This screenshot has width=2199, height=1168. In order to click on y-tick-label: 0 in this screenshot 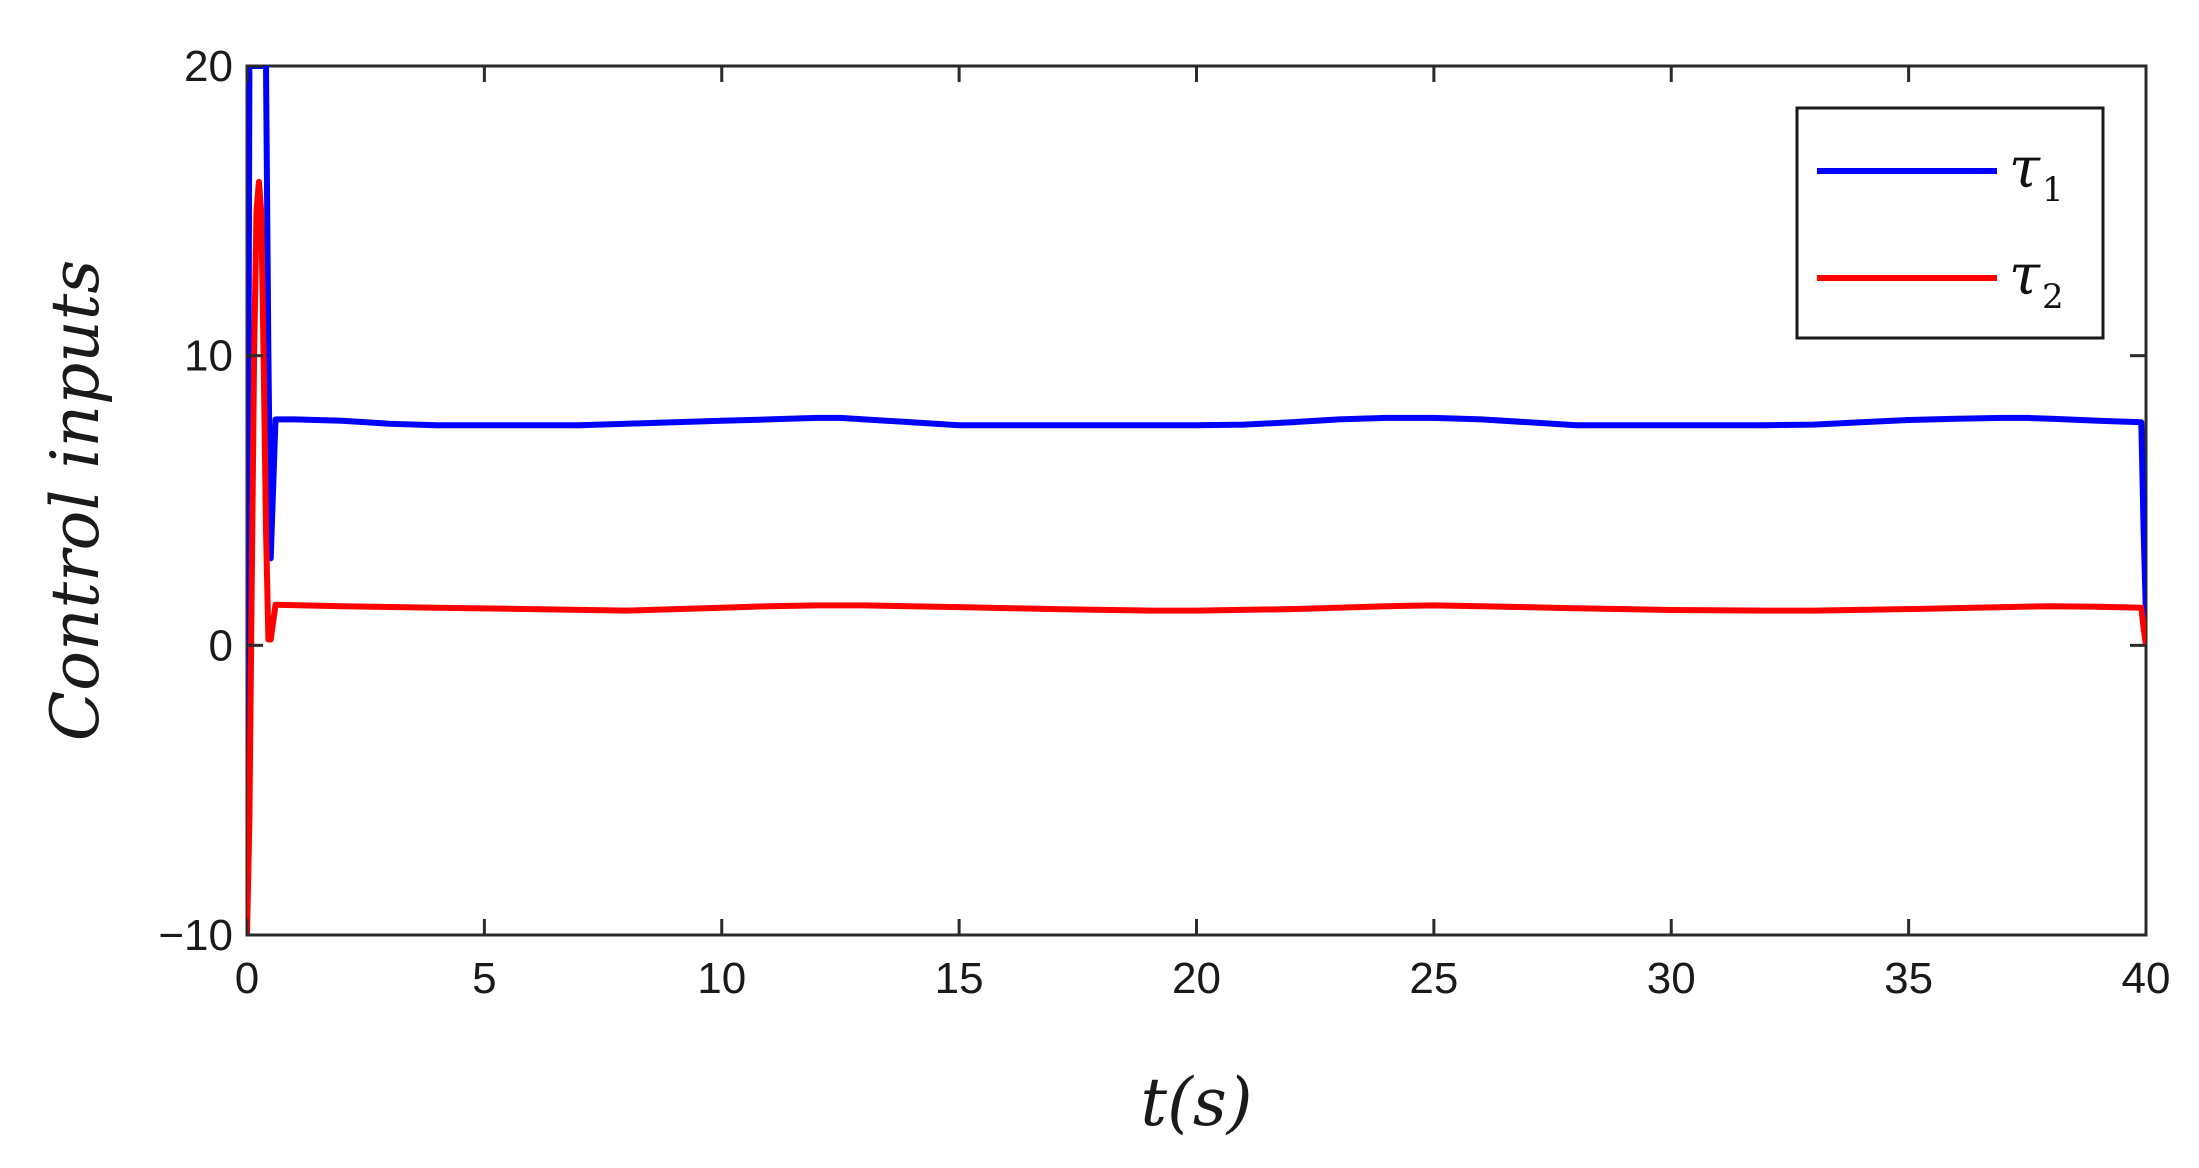, I will do `click(221, 645)`.